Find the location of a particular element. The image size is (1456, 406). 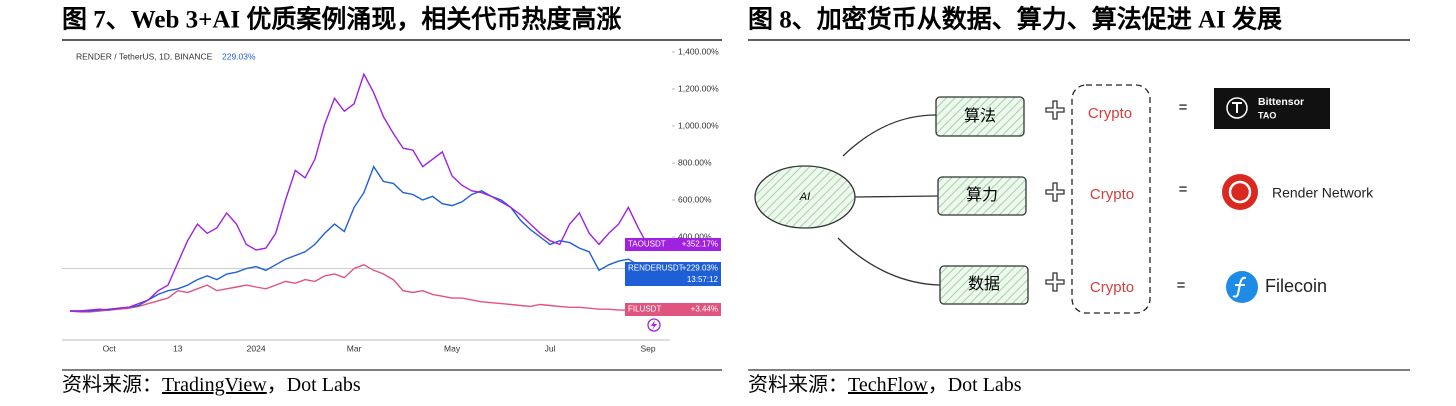

input-label: 算力 is located at coordinates (982, 194).